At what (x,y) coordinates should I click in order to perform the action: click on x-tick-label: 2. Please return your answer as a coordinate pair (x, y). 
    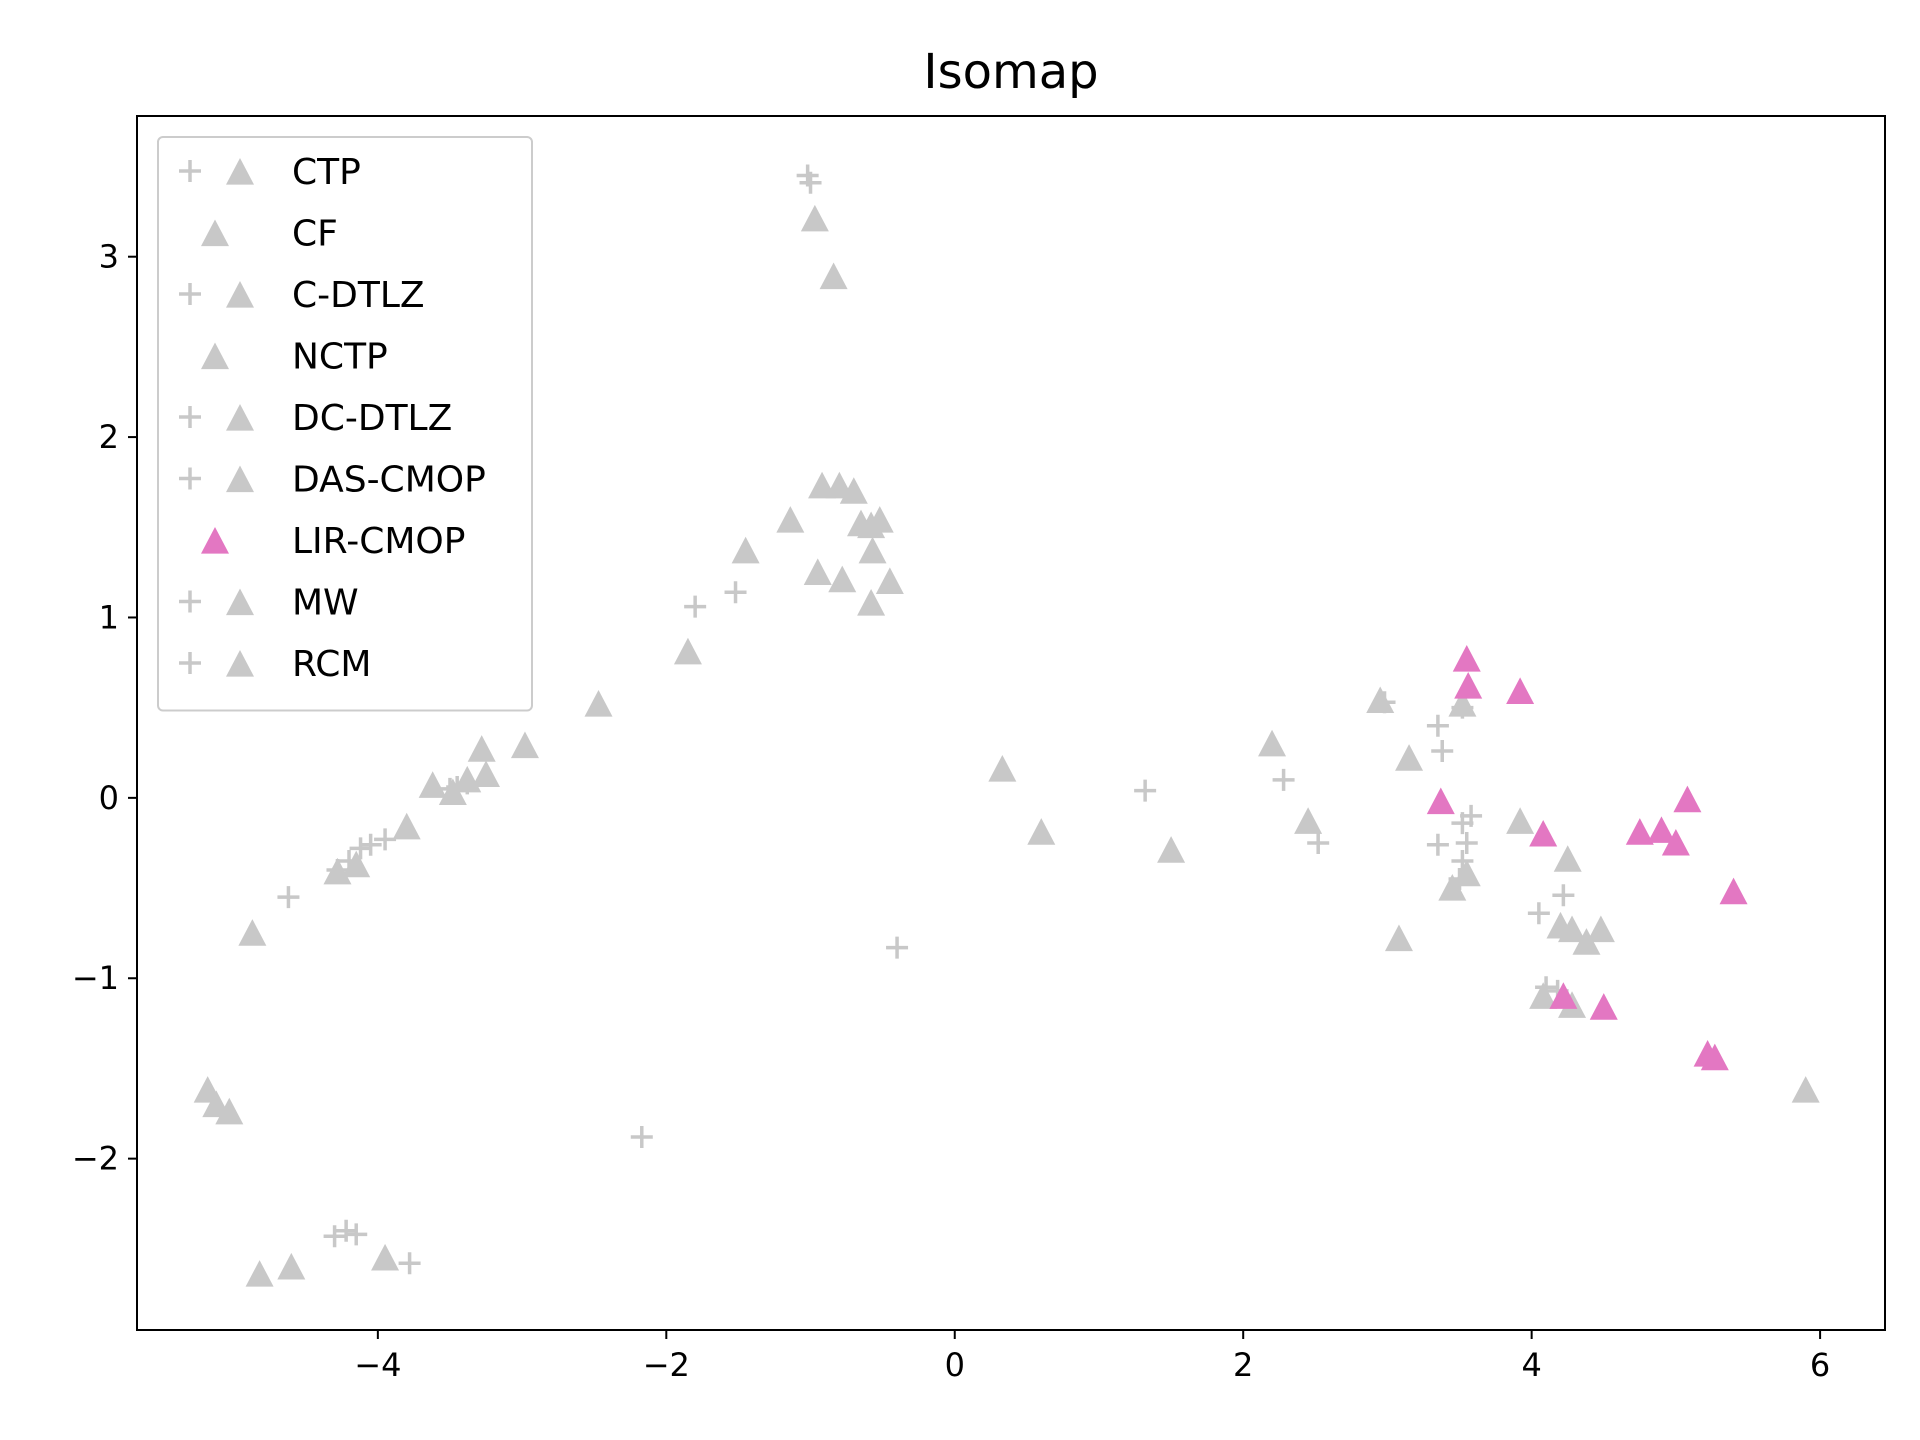
    Looking at the image, I should click on (1243, 1365).